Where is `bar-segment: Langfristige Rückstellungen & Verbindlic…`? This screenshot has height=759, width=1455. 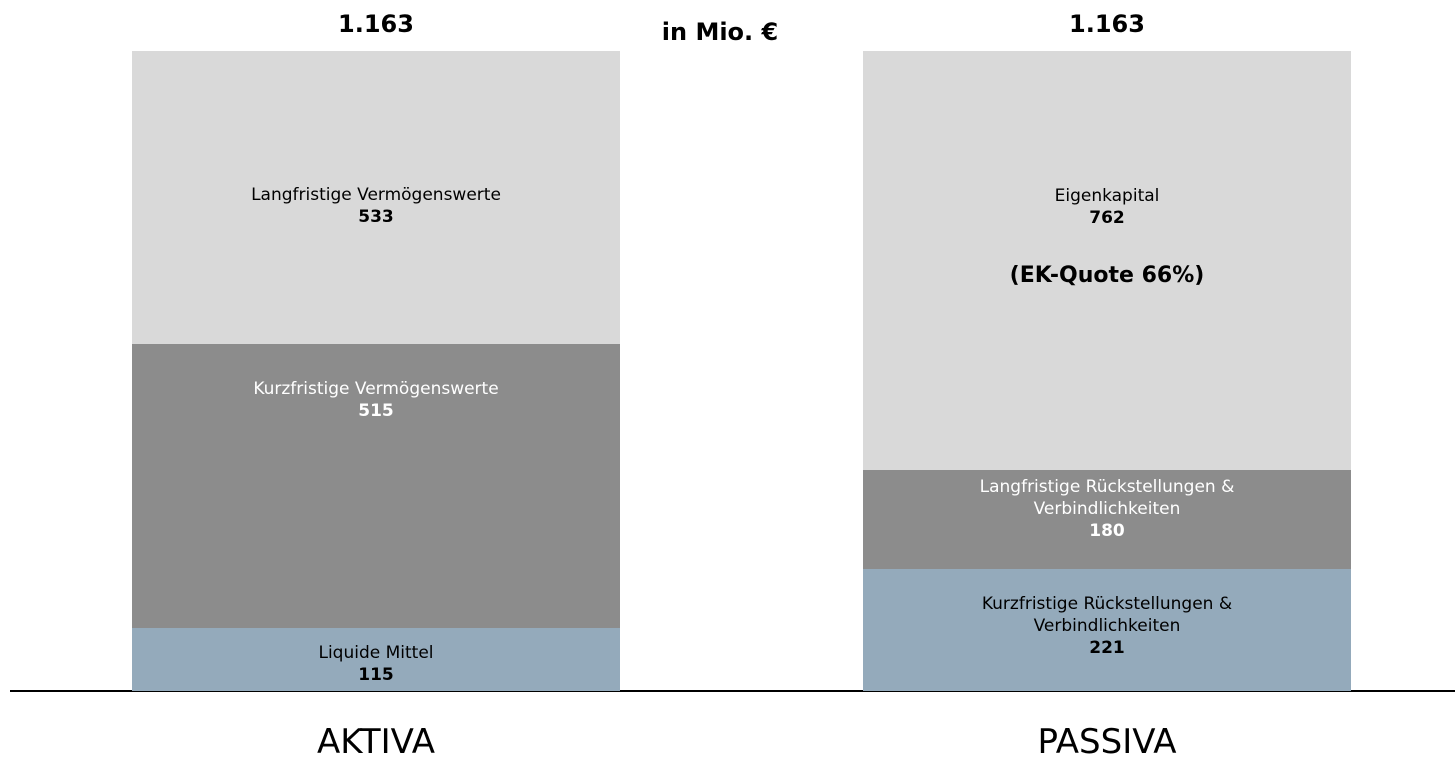
bar-segment: Langfristige Rückstellungen & Verbindlic… is located at coordinates (1107, 520).